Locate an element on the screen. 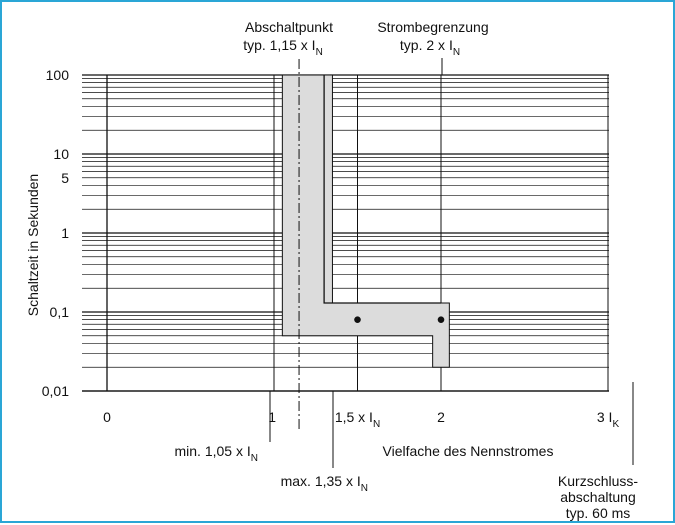 The image size is (675, 525). y-tick-label: 0,01 is located at coordinates (55, 391).